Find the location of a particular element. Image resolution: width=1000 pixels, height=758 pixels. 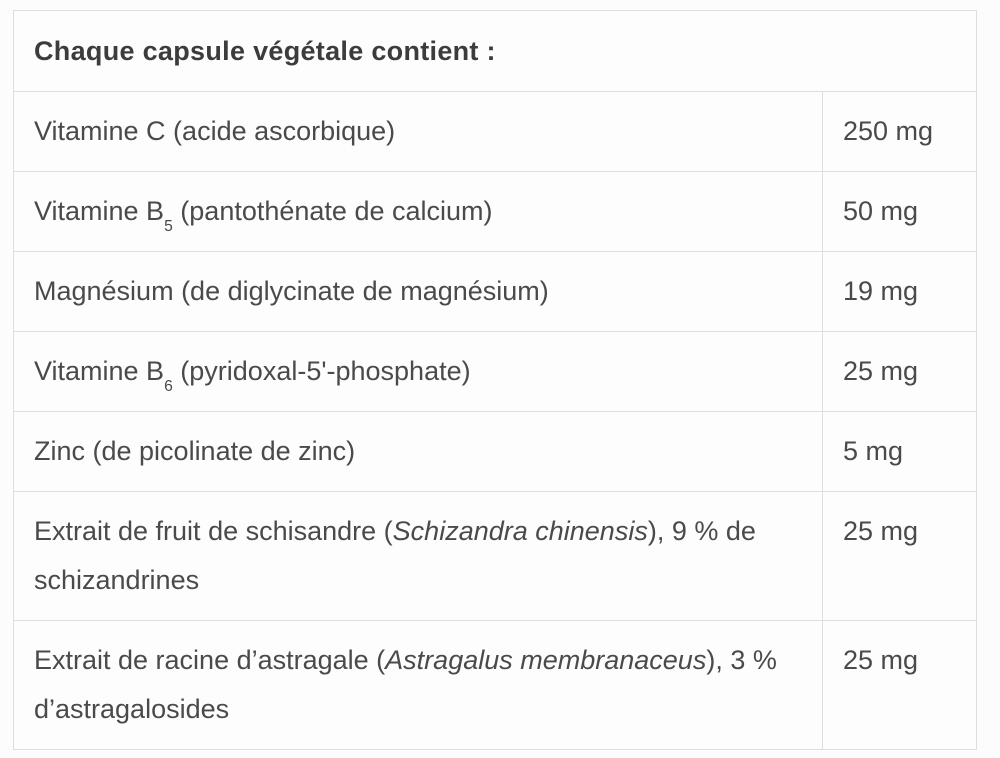

ingredient-name-segment: (pyridoxal-5'-phosphate) is located at coordinates (321, 371).